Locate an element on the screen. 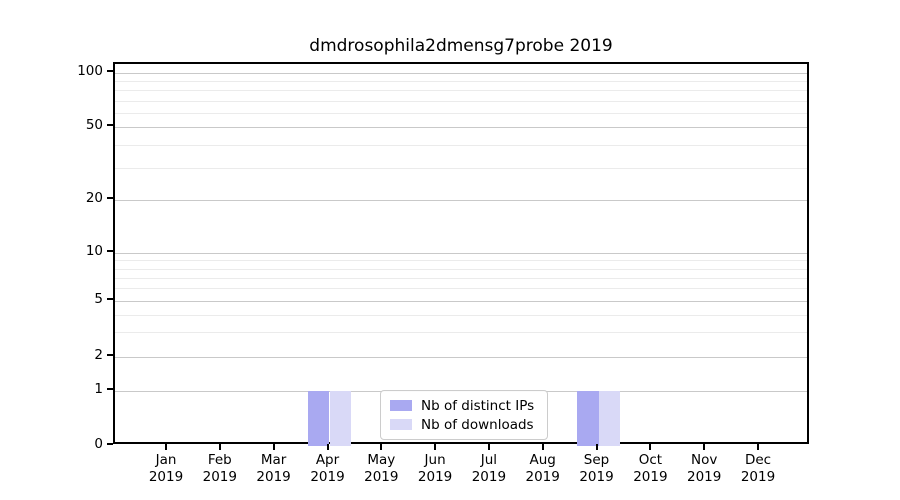 The width and height of the screenshot is (900, 500). x-tick-mark-dec is located at coordinates (758, 447).